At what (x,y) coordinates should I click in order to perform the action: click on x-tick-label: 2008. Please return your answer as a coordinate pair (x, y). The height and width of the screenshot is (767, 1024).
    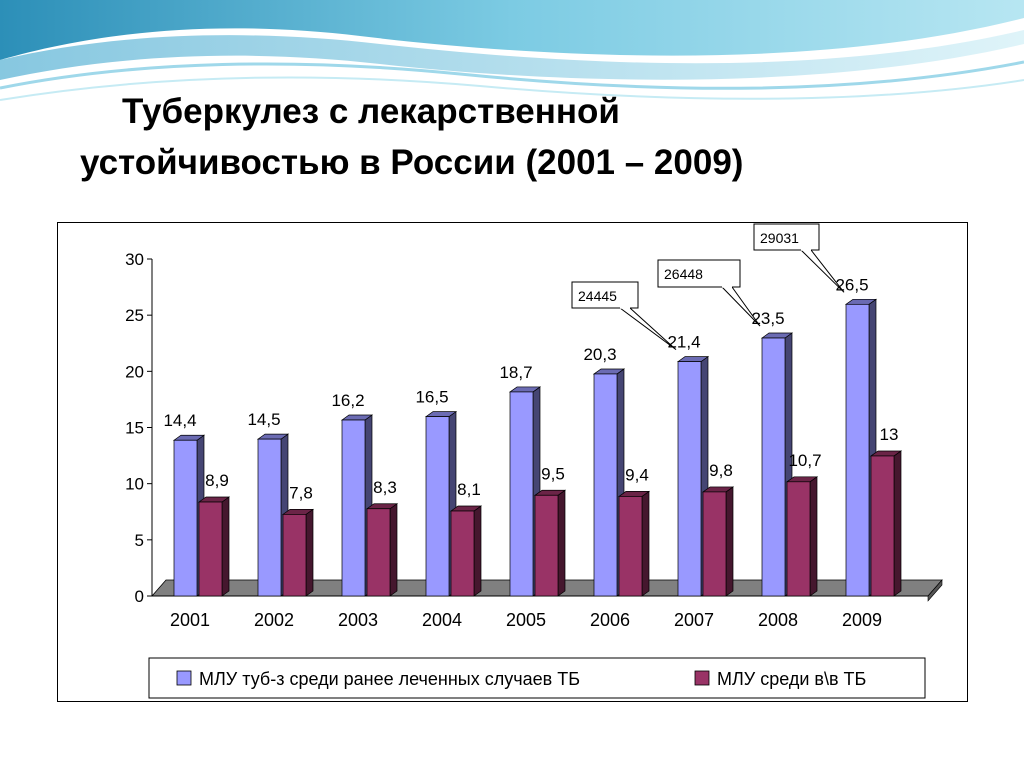
    Looking at the image, I should click on (778, 620).